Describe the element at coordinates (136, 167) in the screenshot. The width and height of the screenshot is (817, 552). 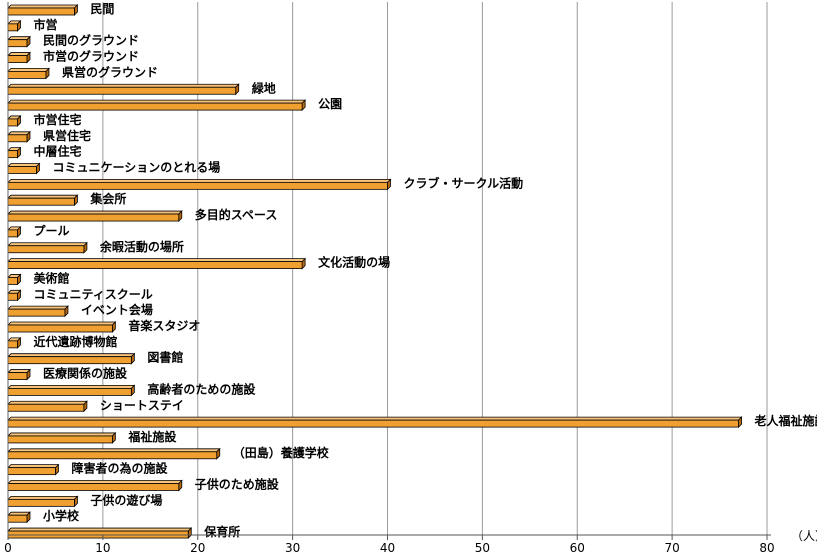
I see `category-label-10: コミュニケーションのとれる場` at that location.